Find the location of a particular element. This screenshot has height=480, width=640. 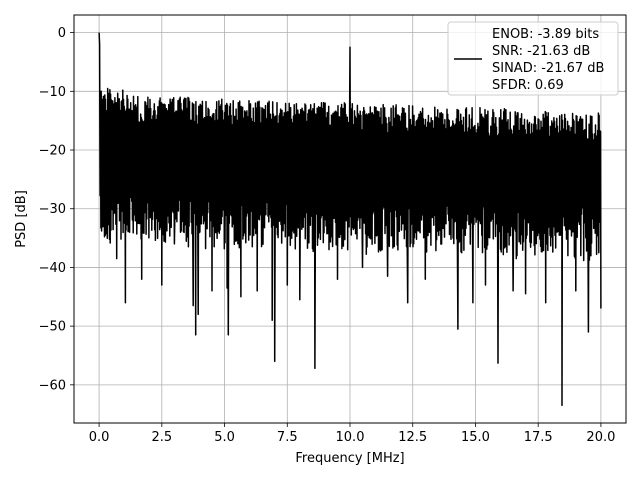

x-axis-ticks: 0.0 2.5 5.0 7.5 10.0 12.5 15.0 17.5 20.0 is located at coordinates (352, 434).